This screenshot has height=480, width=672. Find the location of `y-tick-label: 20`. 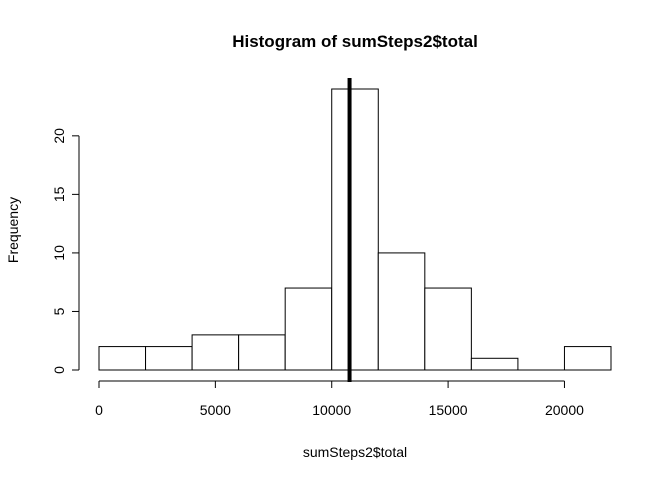

y-tick-label: 20 is located at coordinates (59, 136).